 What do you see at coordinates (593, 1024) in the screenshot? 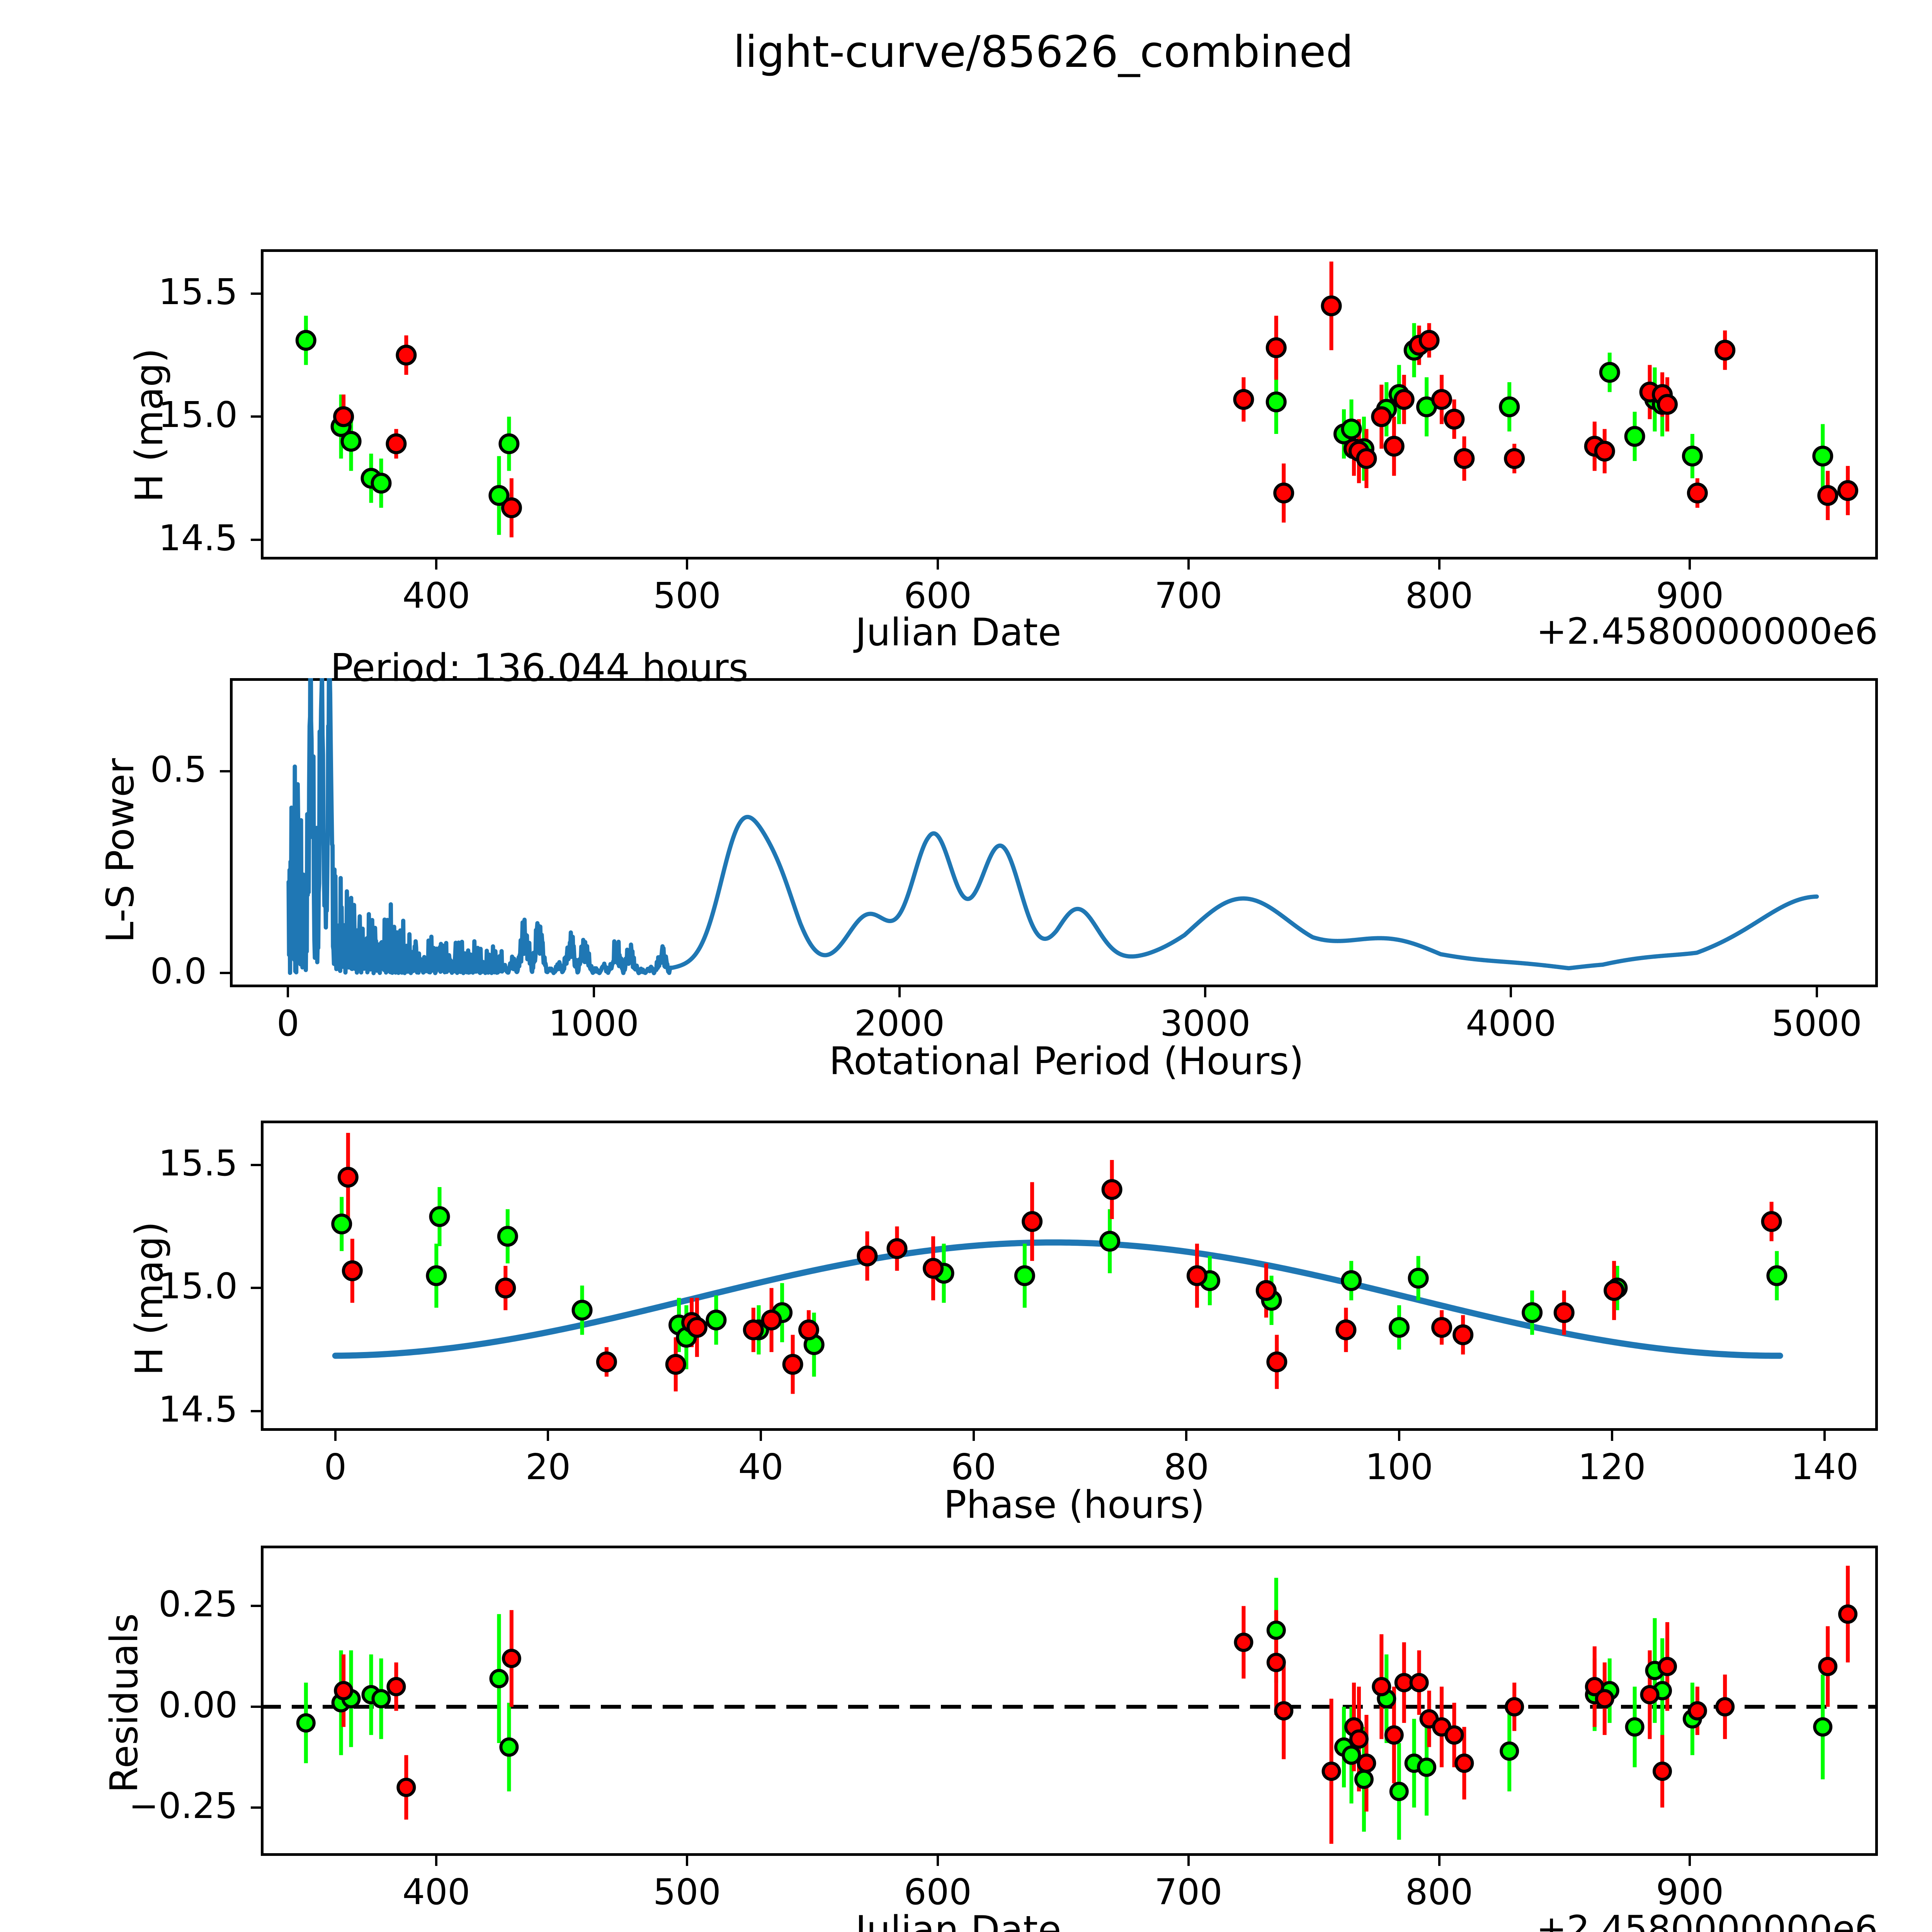
I see `periodogram-x-tick-label: 1000` at bounding box center [593, 1024].